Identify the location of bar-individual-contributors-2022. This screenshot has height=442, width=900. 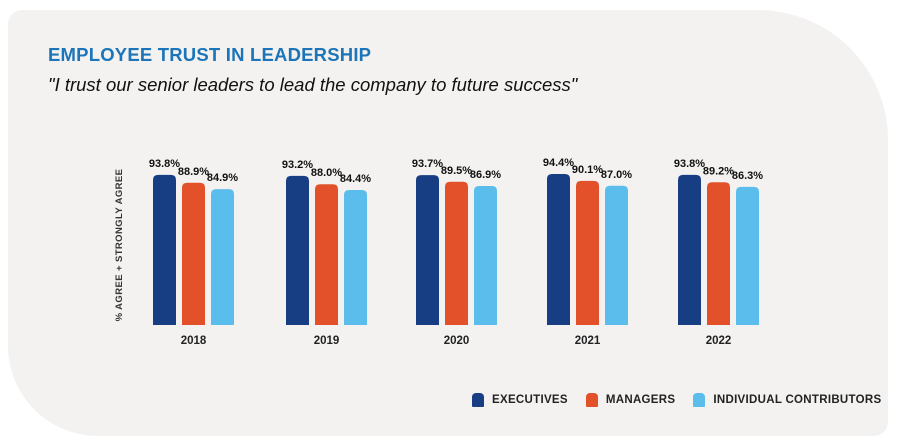
(747, 255).